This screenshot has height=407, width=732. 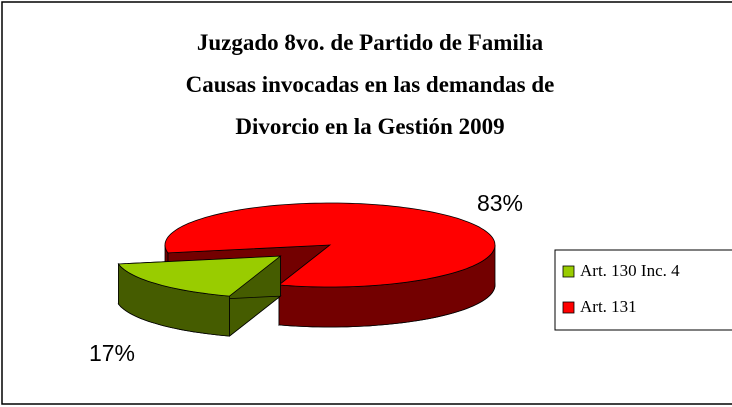 I want to click on chart-title: Causas invocadas en las demandas de, so click(x=370, y=84).